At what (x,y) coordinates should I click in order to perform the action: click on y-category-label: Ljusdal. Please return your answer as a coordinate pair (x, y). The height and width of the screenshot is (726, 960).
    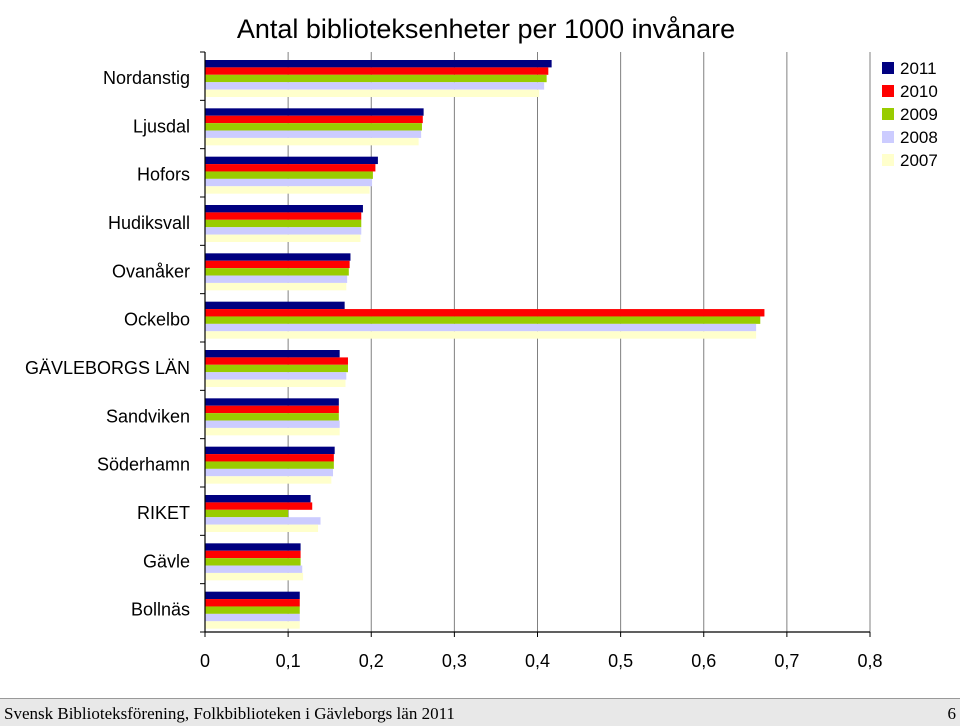
    Looking at the image, I should click on (161, 126).